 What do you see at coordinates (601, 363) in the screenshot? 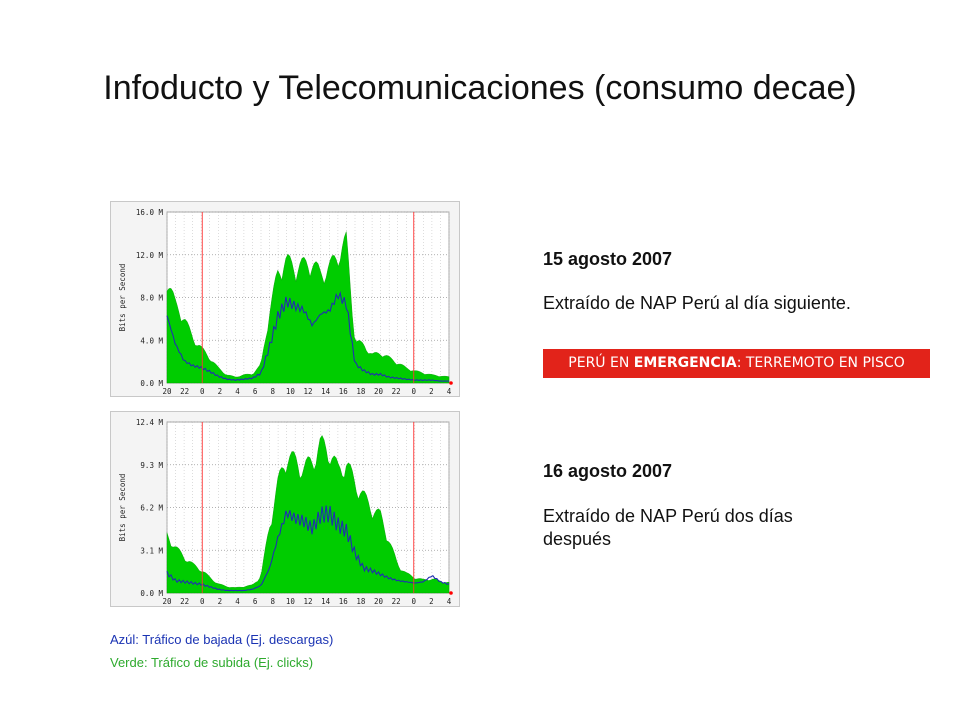
I see `banner-prefix: PERÚ EN` at bounding box center [601, 363].